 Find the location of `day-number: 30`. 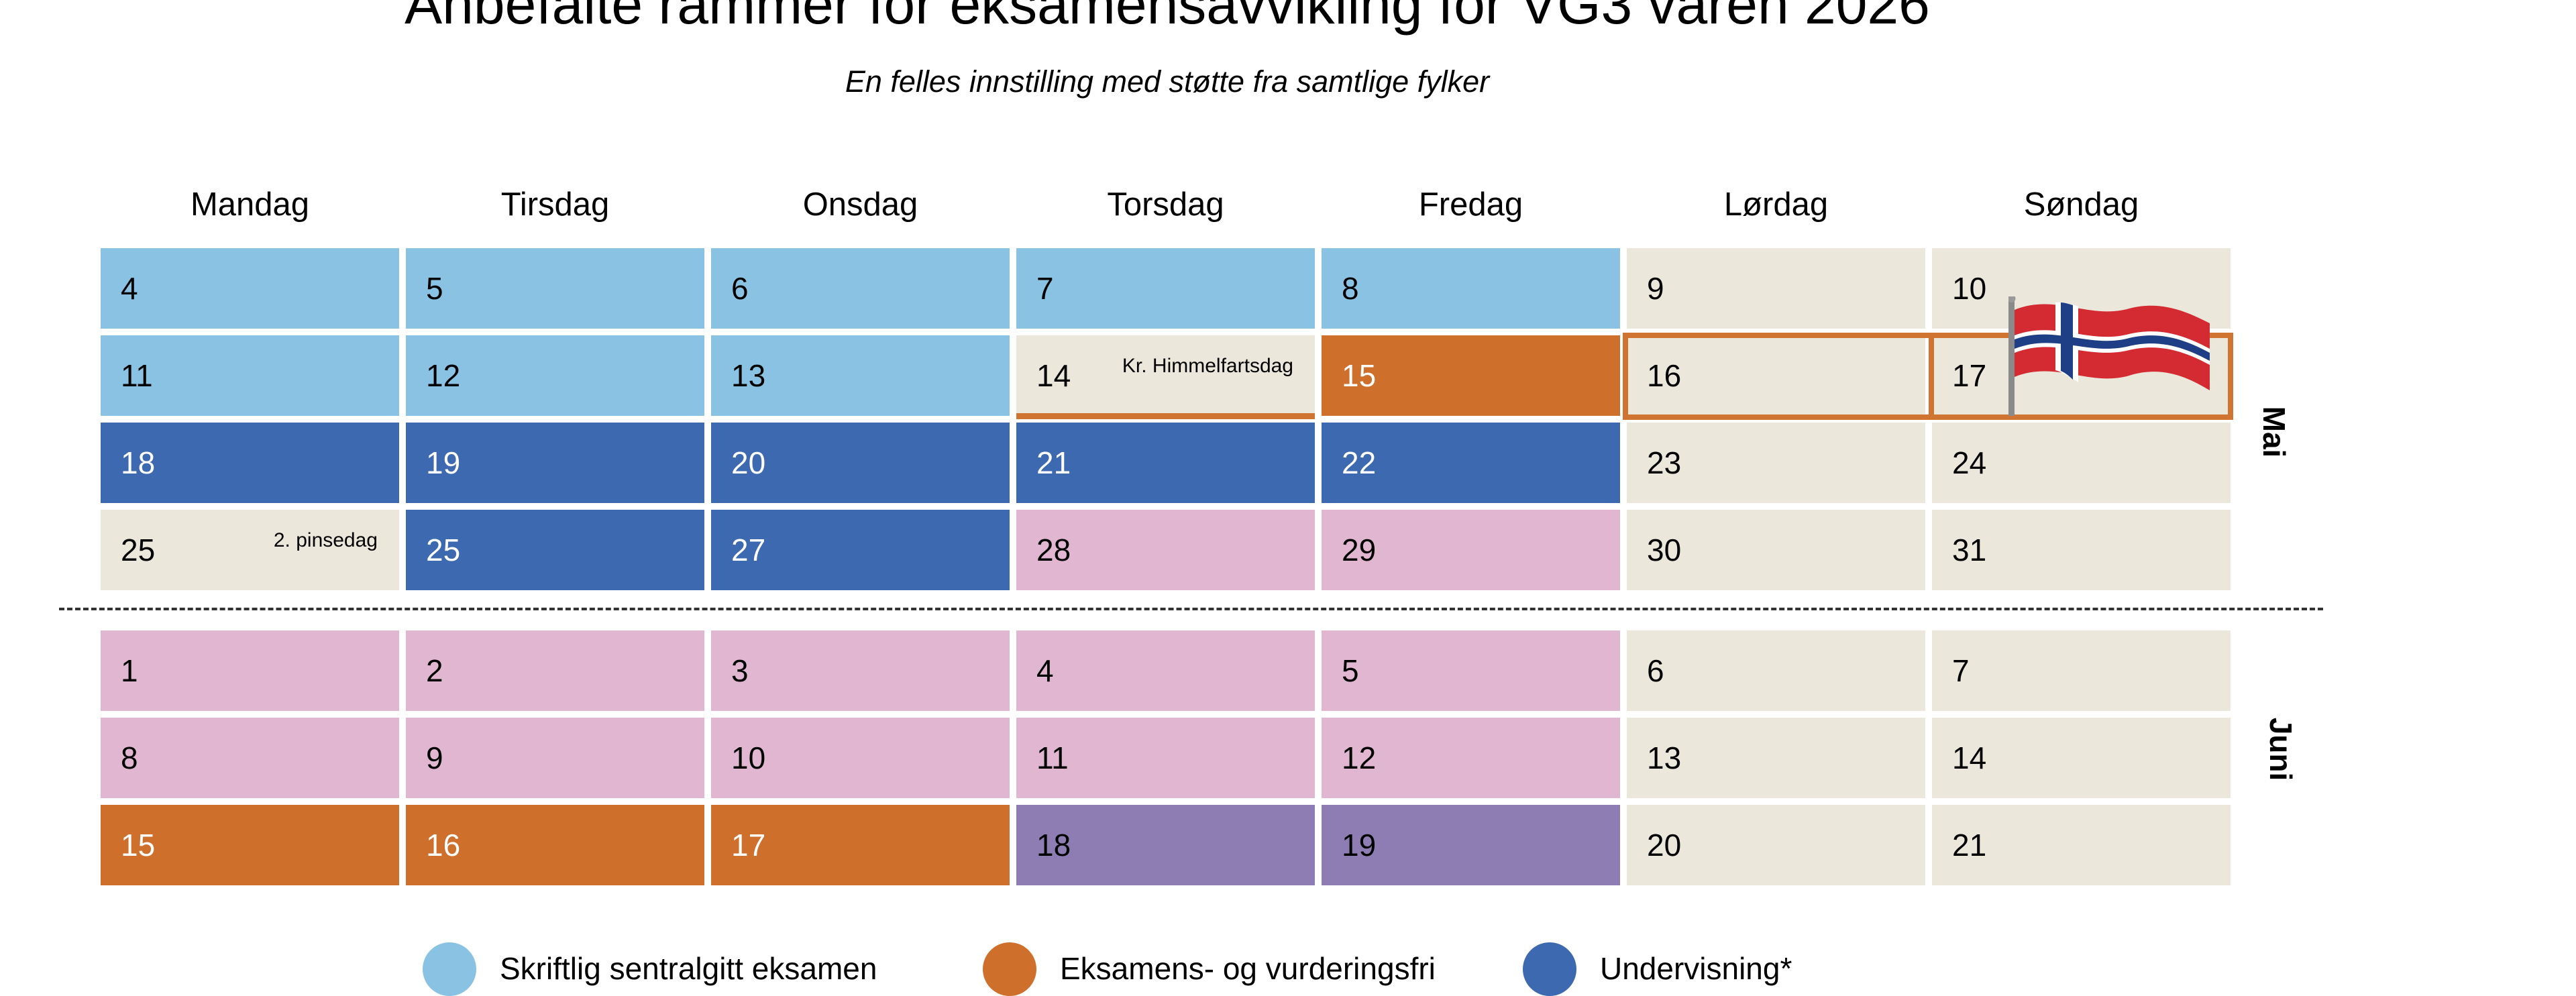

day-number: 30 is located at coordinates (1664, 550).